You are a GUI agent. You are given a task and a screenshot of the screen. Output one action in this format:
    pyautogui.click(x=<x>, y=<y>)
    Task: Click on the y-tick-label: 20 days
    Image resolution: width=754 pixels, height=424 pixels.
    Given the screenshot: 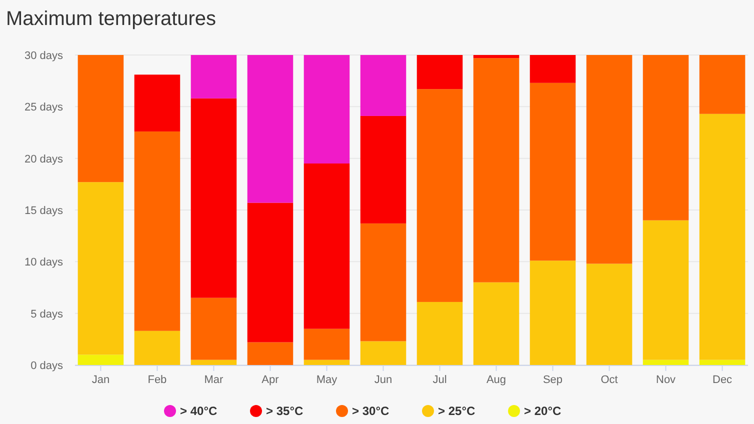 What is the action you would take?
    pyautogui.click(x=44, y=159)
    